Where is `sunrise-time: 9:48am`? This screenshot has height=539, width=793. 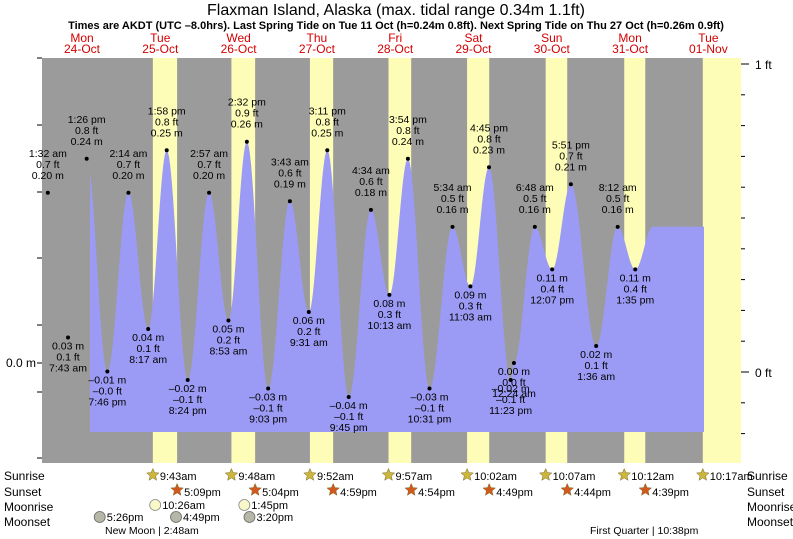 sunrise-time: 9:48am is located at coordinates (256, 477).